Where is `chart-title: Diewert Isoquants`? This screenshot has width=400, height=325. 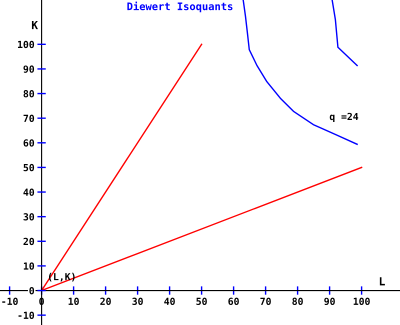
chart-title: Diewert Isoquants is located at coordinates (179, 7).